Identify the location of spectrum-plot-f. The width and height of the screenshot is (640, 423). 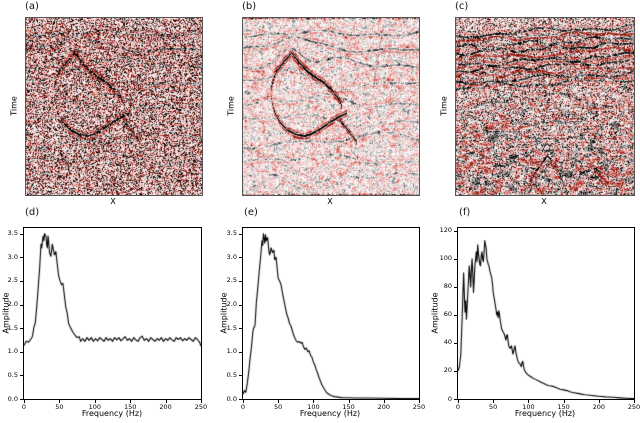
(546, 313).